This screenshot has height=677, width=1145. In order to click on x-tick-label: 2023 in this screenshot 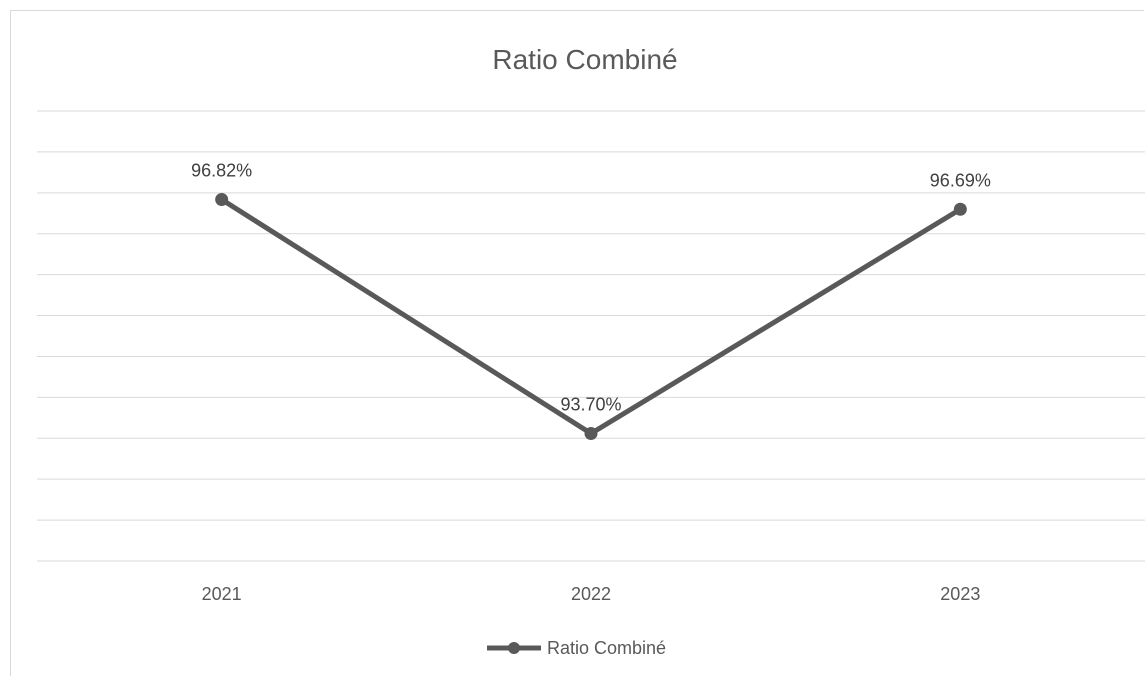, I will do `click(960, 594)`.